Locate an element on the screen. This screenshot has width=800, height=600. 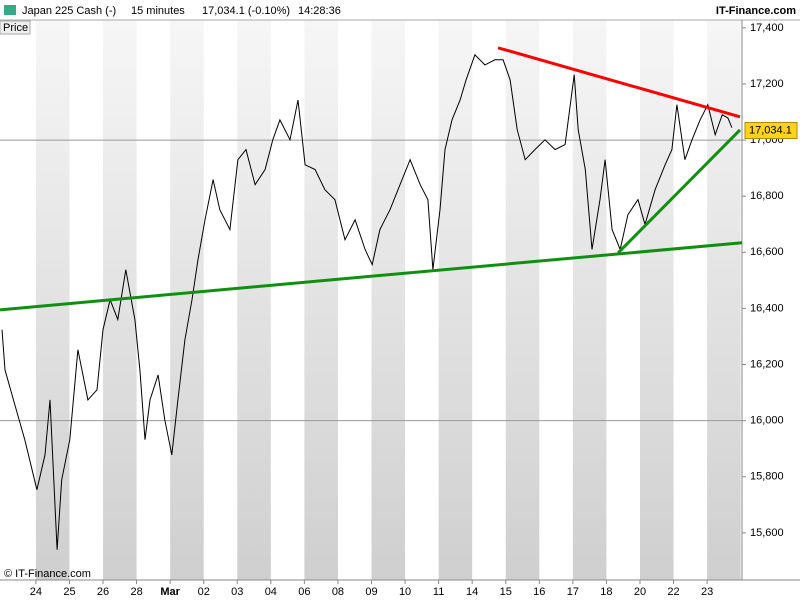
last-price-box is located at coordinates (771, 131).